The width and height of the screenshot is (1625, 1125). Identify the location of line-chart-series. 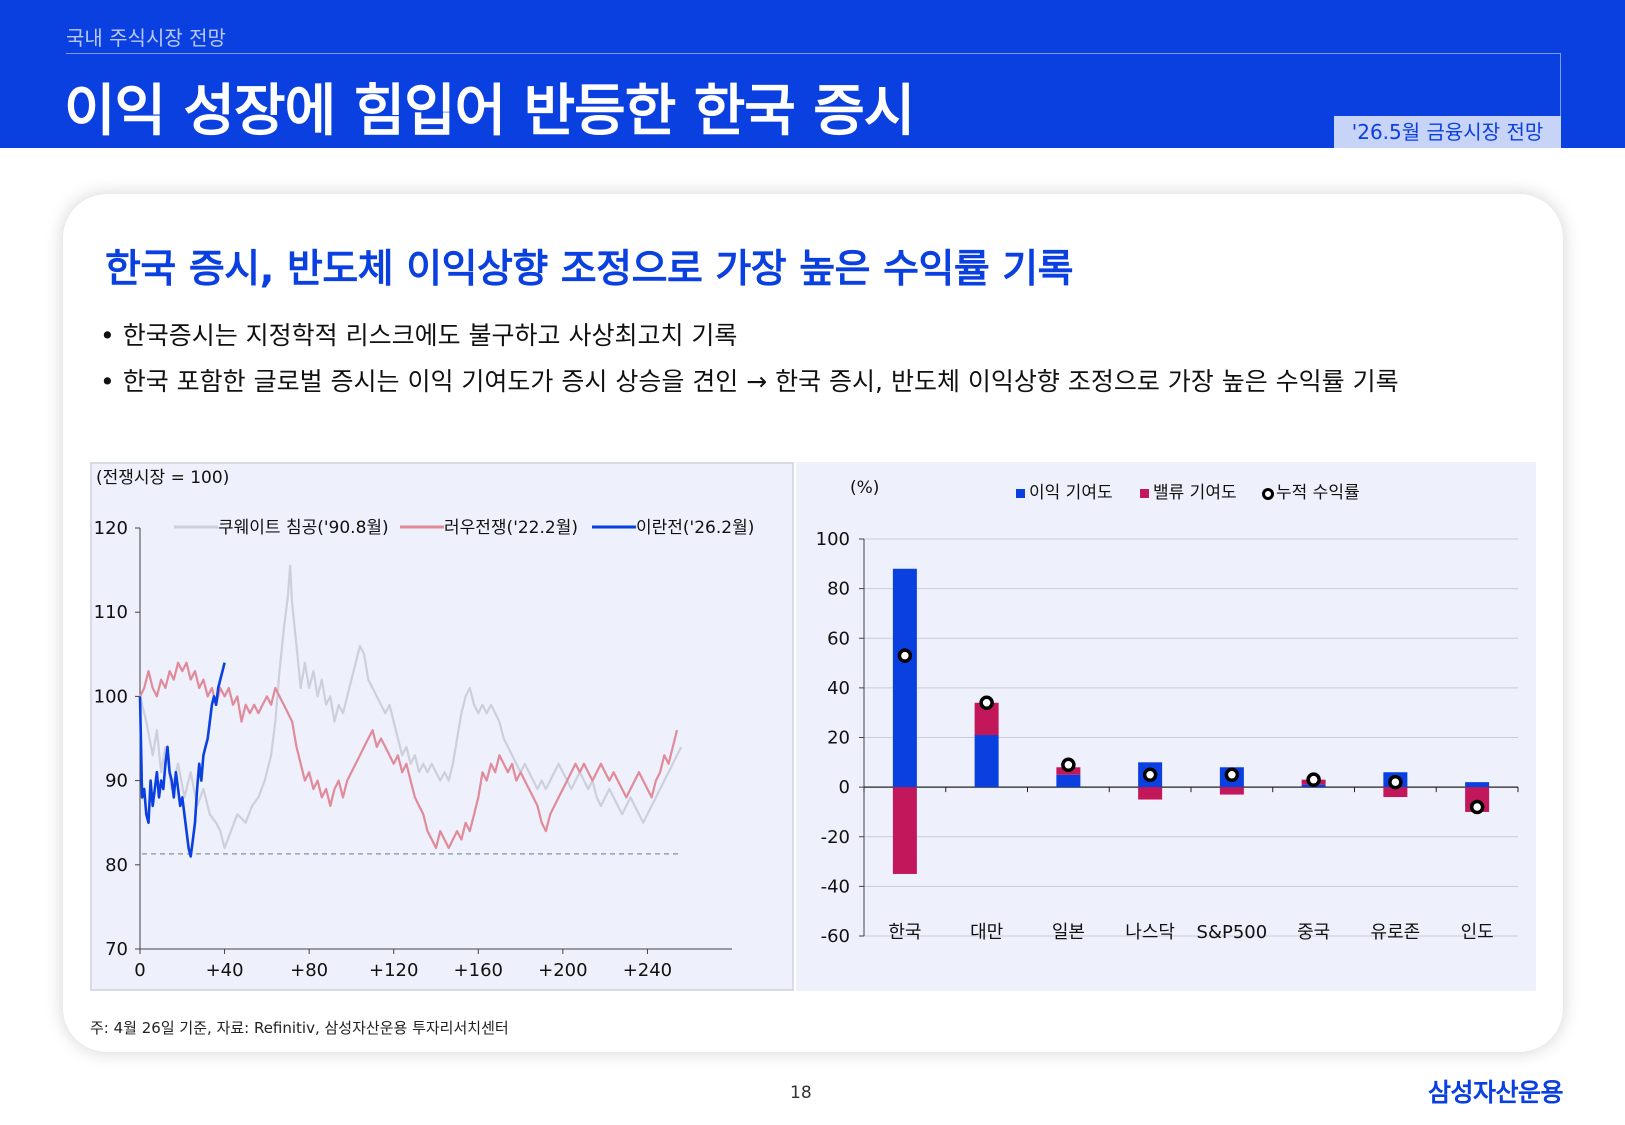
(410, 711).